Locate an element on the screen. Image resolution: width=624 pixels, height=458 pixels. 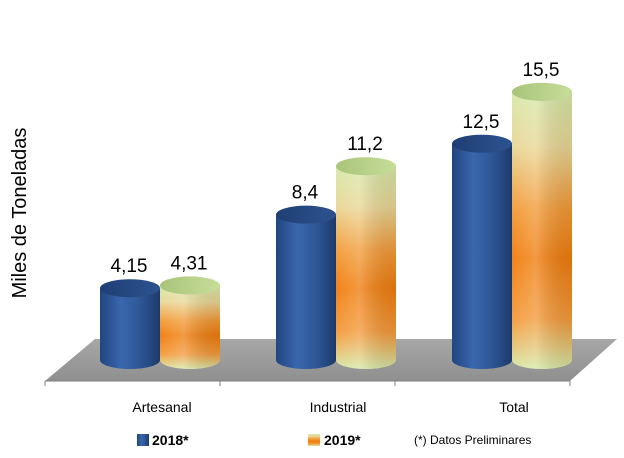
legend-label-2018: 2018* is located at coordinates (170, 440).